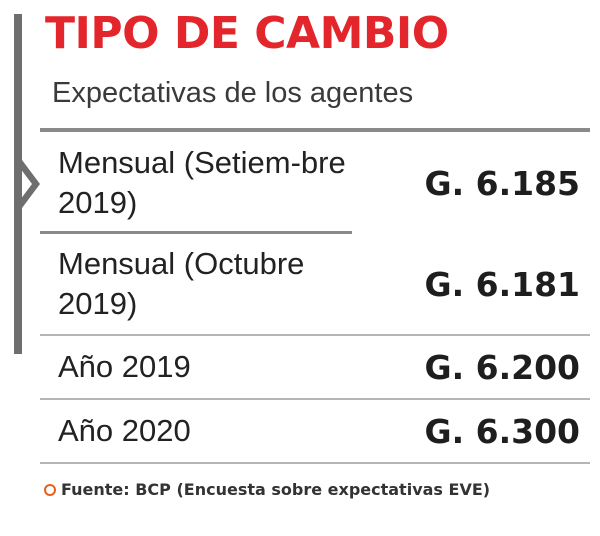  Describe the element at coordinates (315, 130) in the screenshot. I see `top-divider` at that location.